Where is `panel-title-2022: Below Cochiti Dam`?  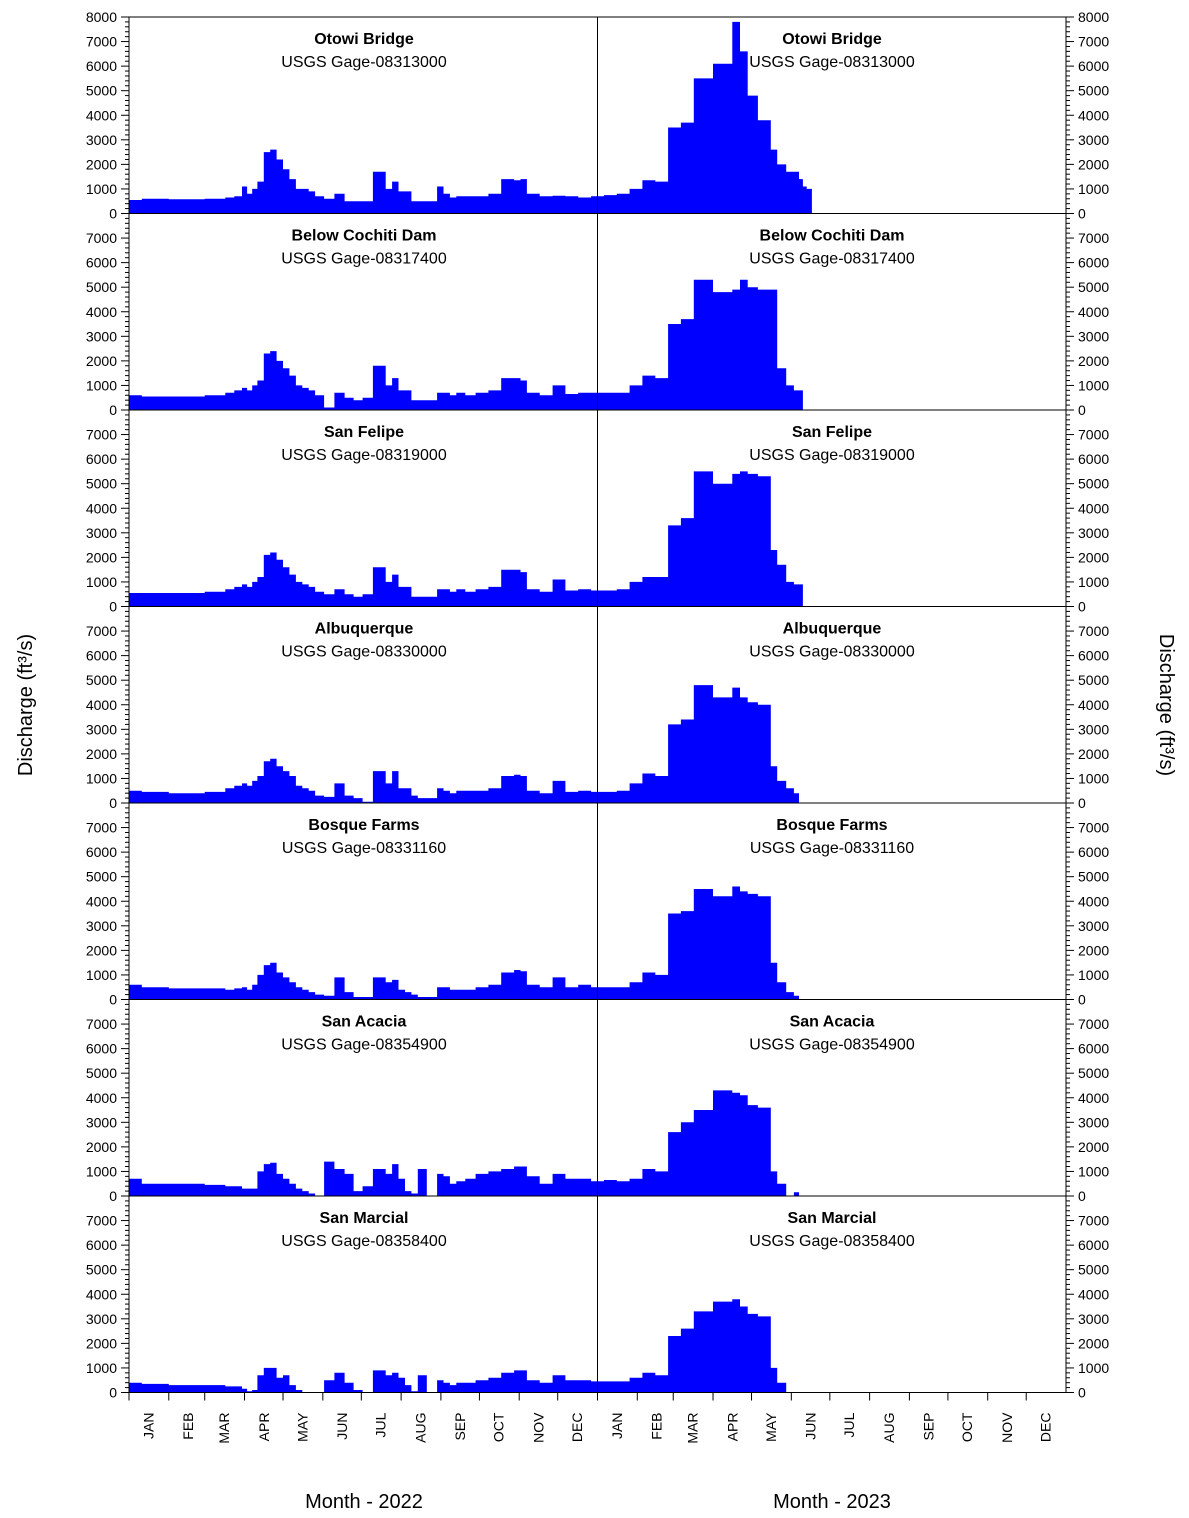
panel-title-2022: Below Cochiti Dam is located at coordinates (364, 236).